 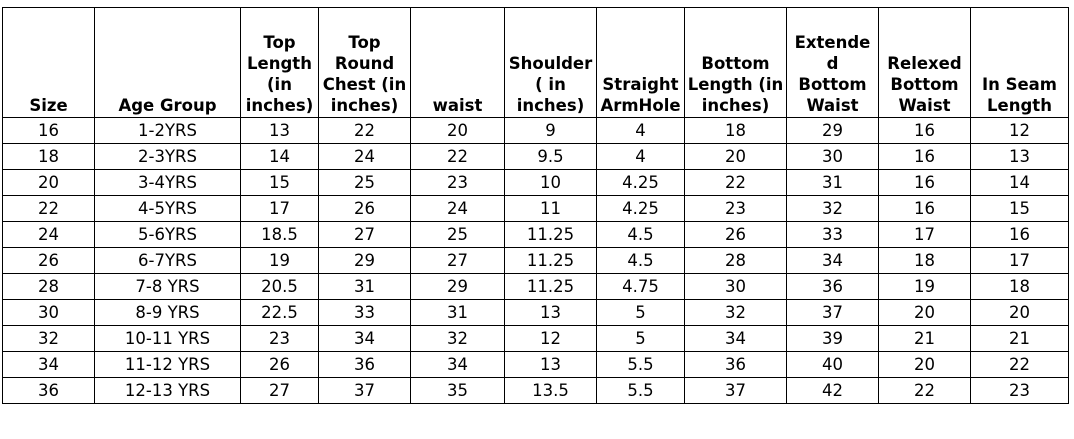 What do you see at coordinates (48, 390) in the screenshot?
I see `table-cell: 36` at bounding box center [48, 390].